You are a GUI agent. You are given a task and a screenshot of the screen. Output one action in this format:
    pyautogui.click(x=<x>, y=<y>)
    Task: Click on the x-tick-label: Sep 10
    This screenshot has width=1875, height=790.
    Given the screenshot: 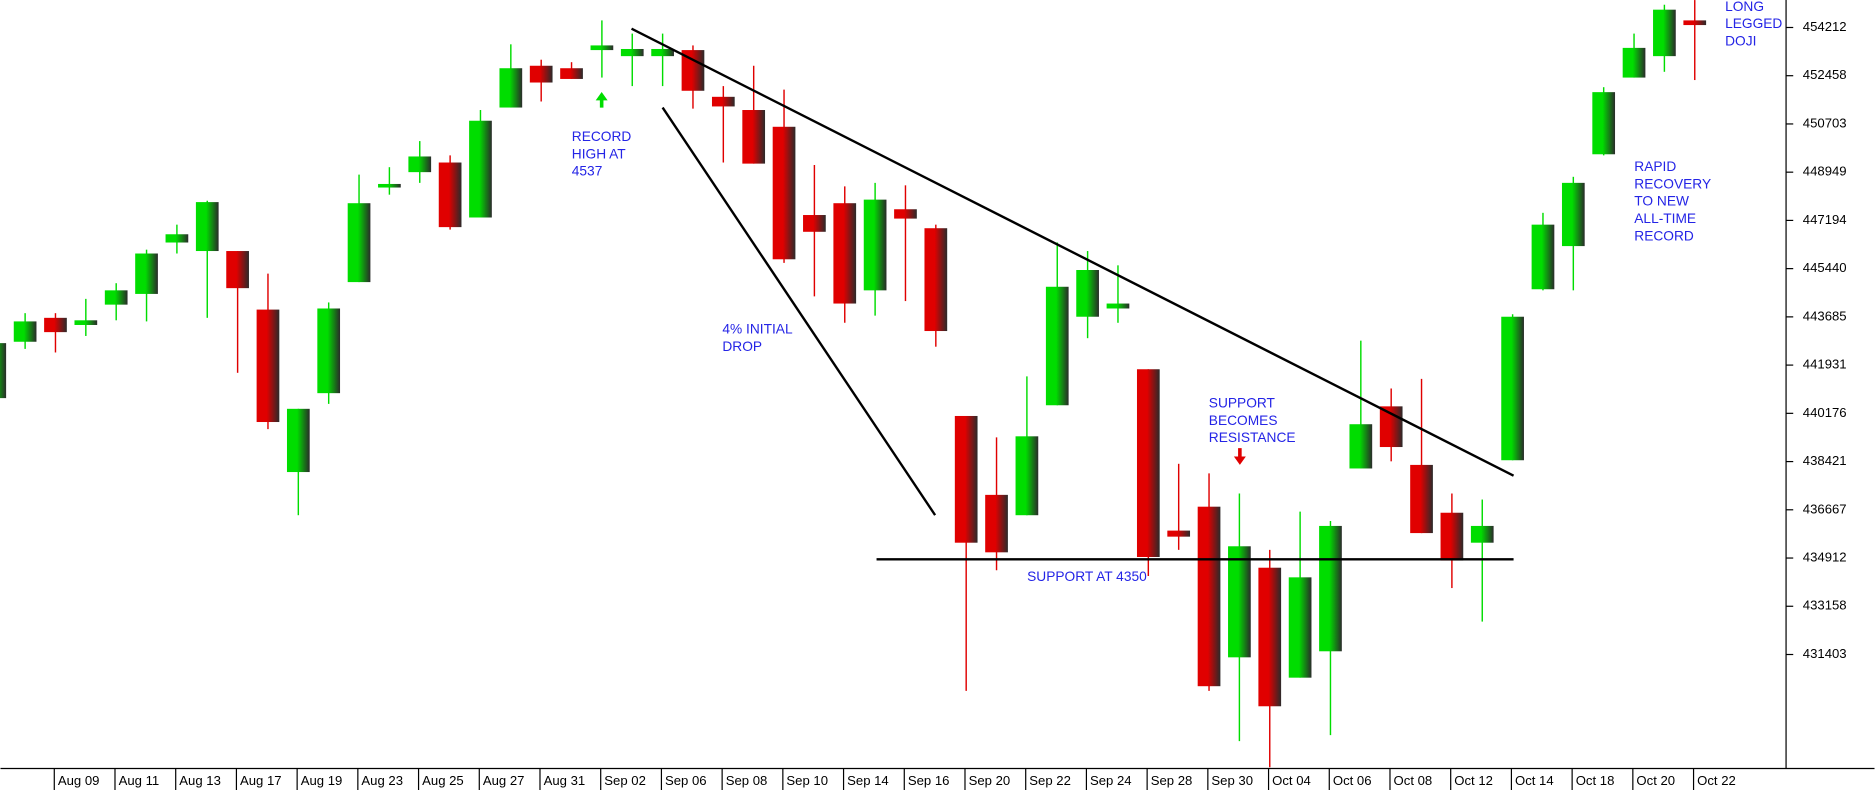 What is the action you would take?
    pyautogui.click(x=807, y=780)
    